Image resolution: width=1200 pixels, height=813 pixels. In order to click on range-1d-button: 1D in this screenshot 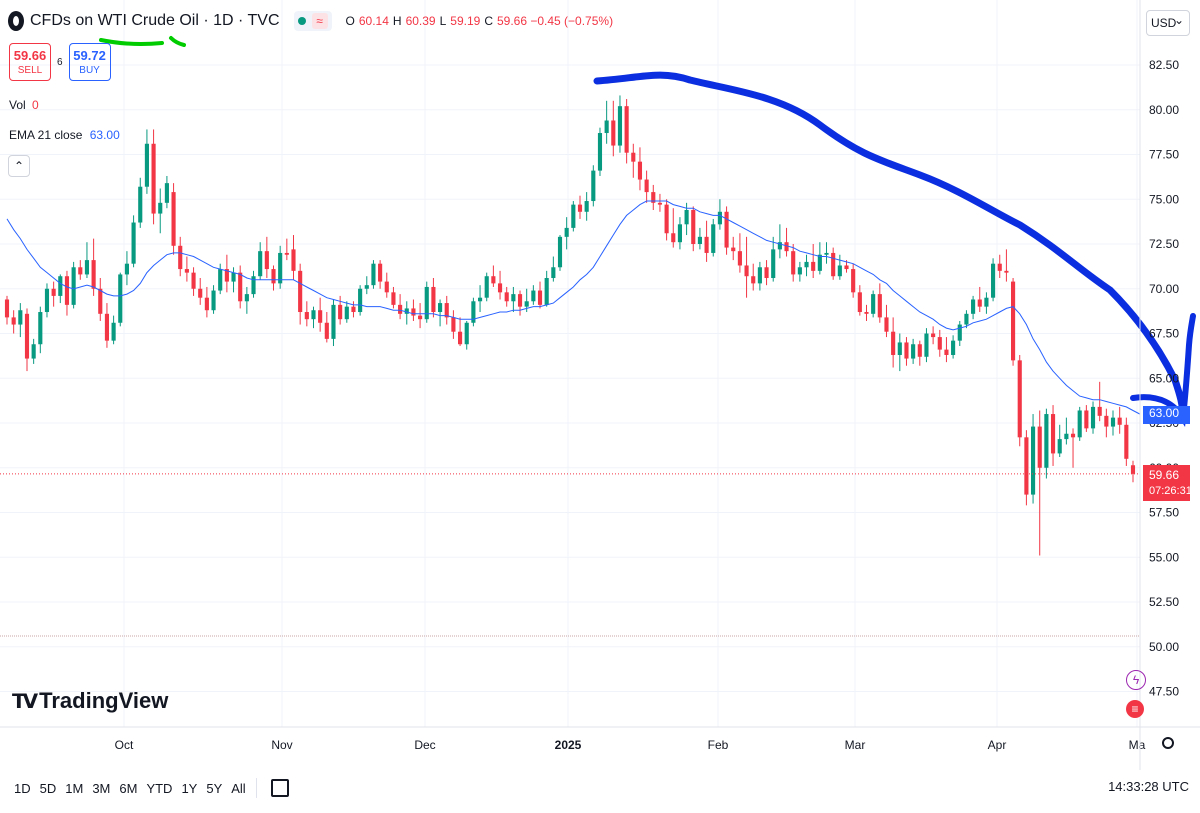, I will do `click(22, 788)`.